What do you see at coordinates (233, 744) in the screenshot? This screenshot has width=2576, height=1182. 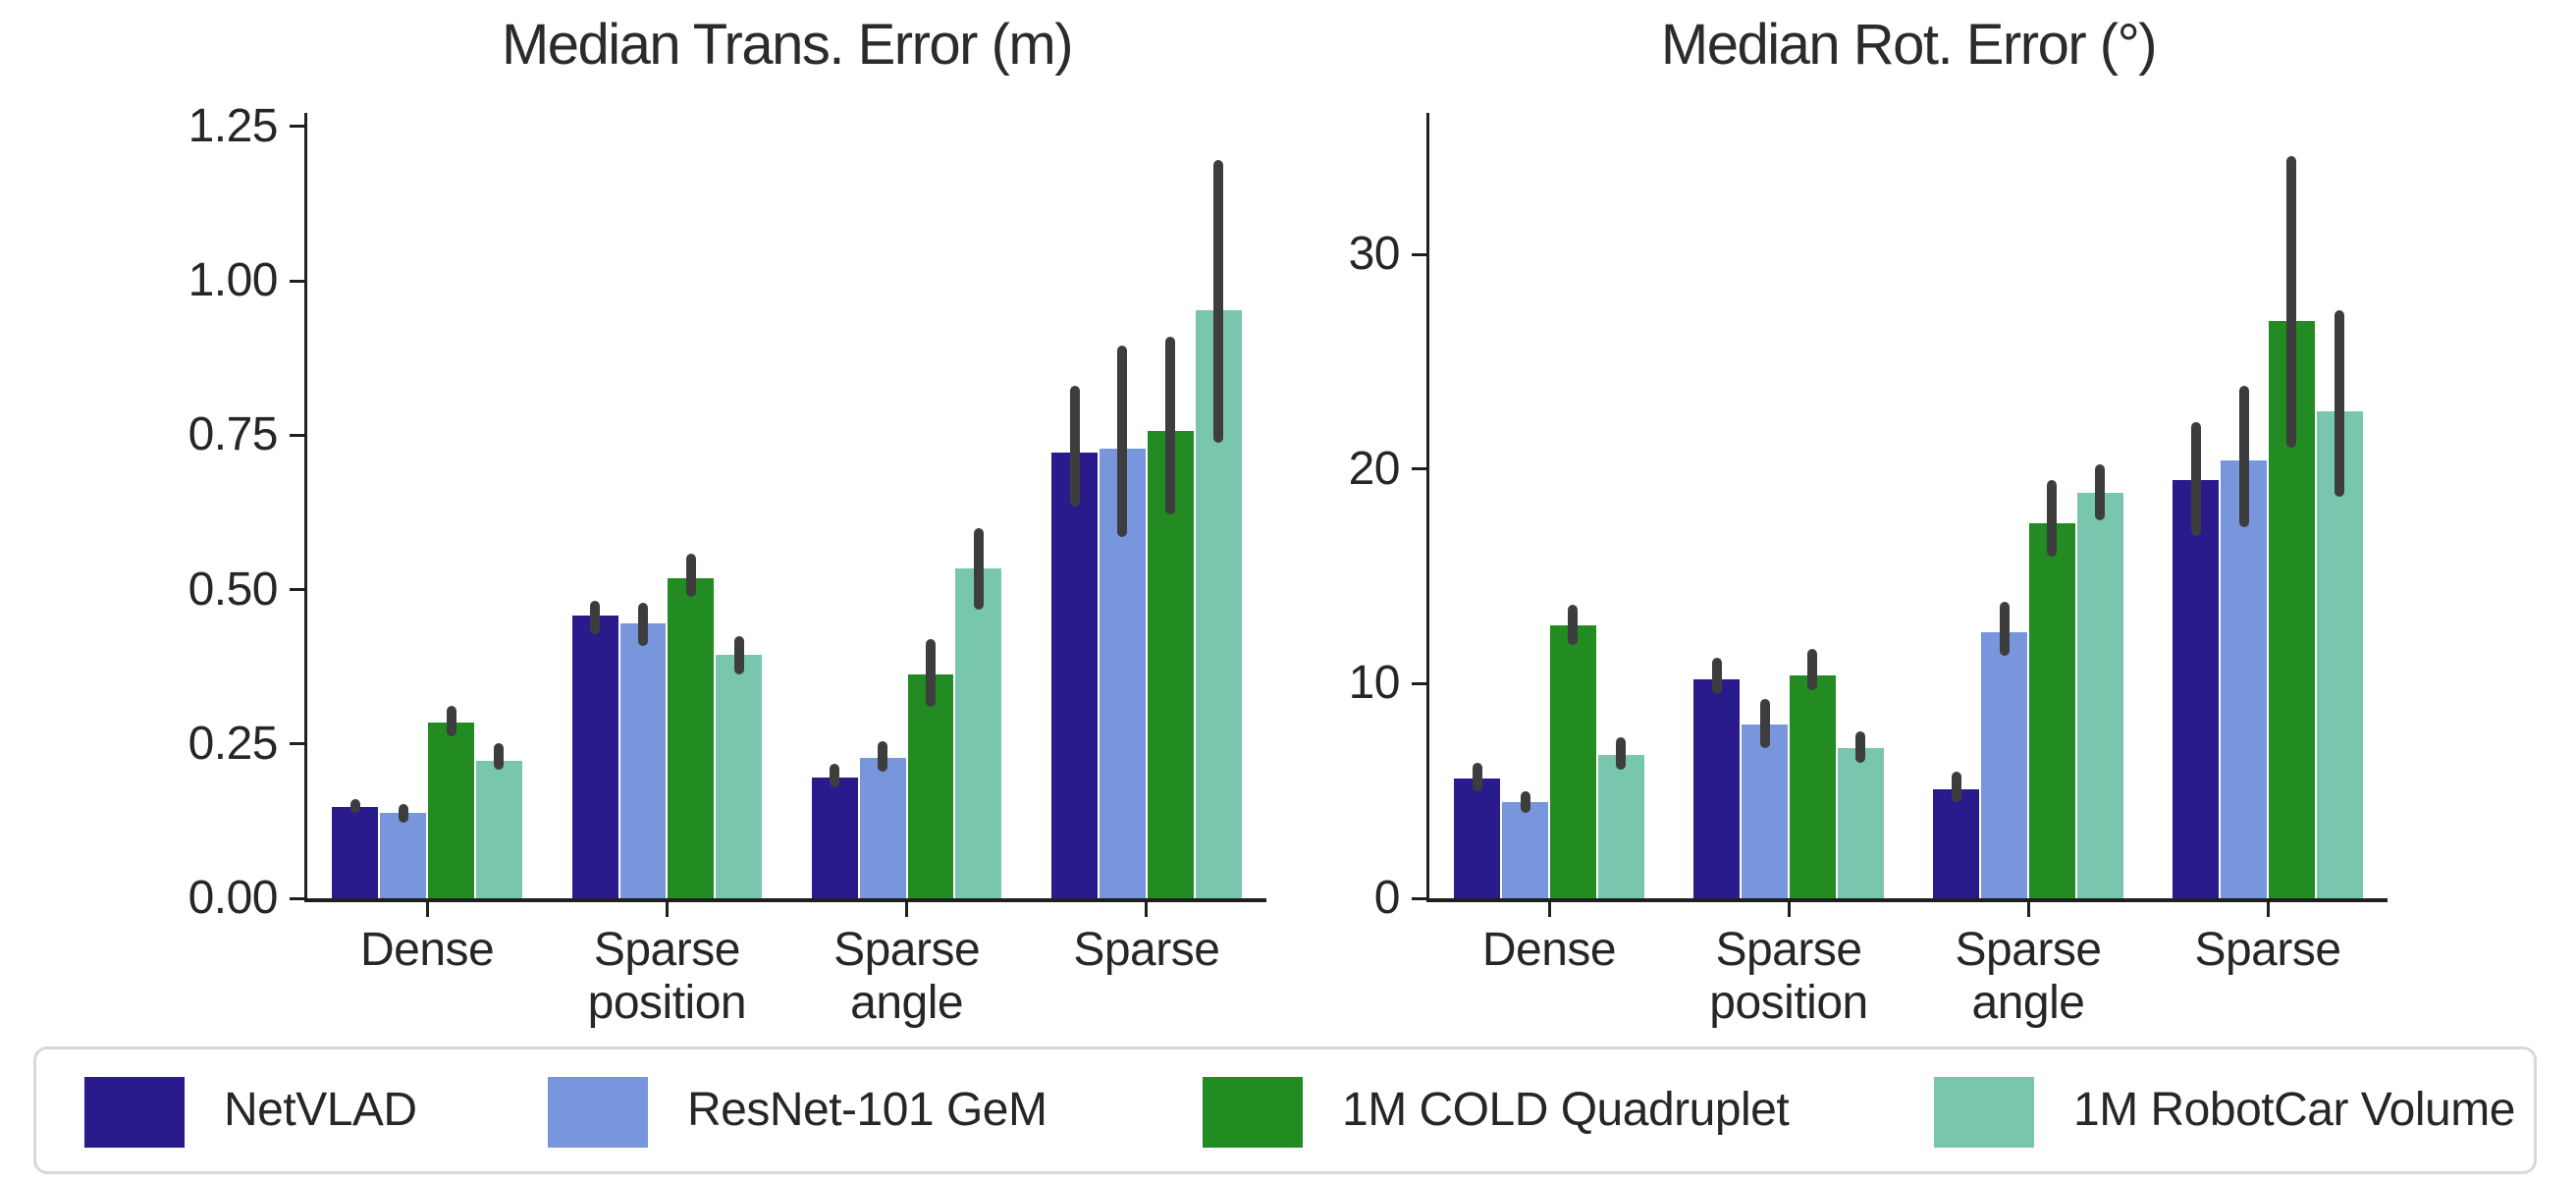 I see `y-tick-label: 0.25` at bounding box center [233, 744].